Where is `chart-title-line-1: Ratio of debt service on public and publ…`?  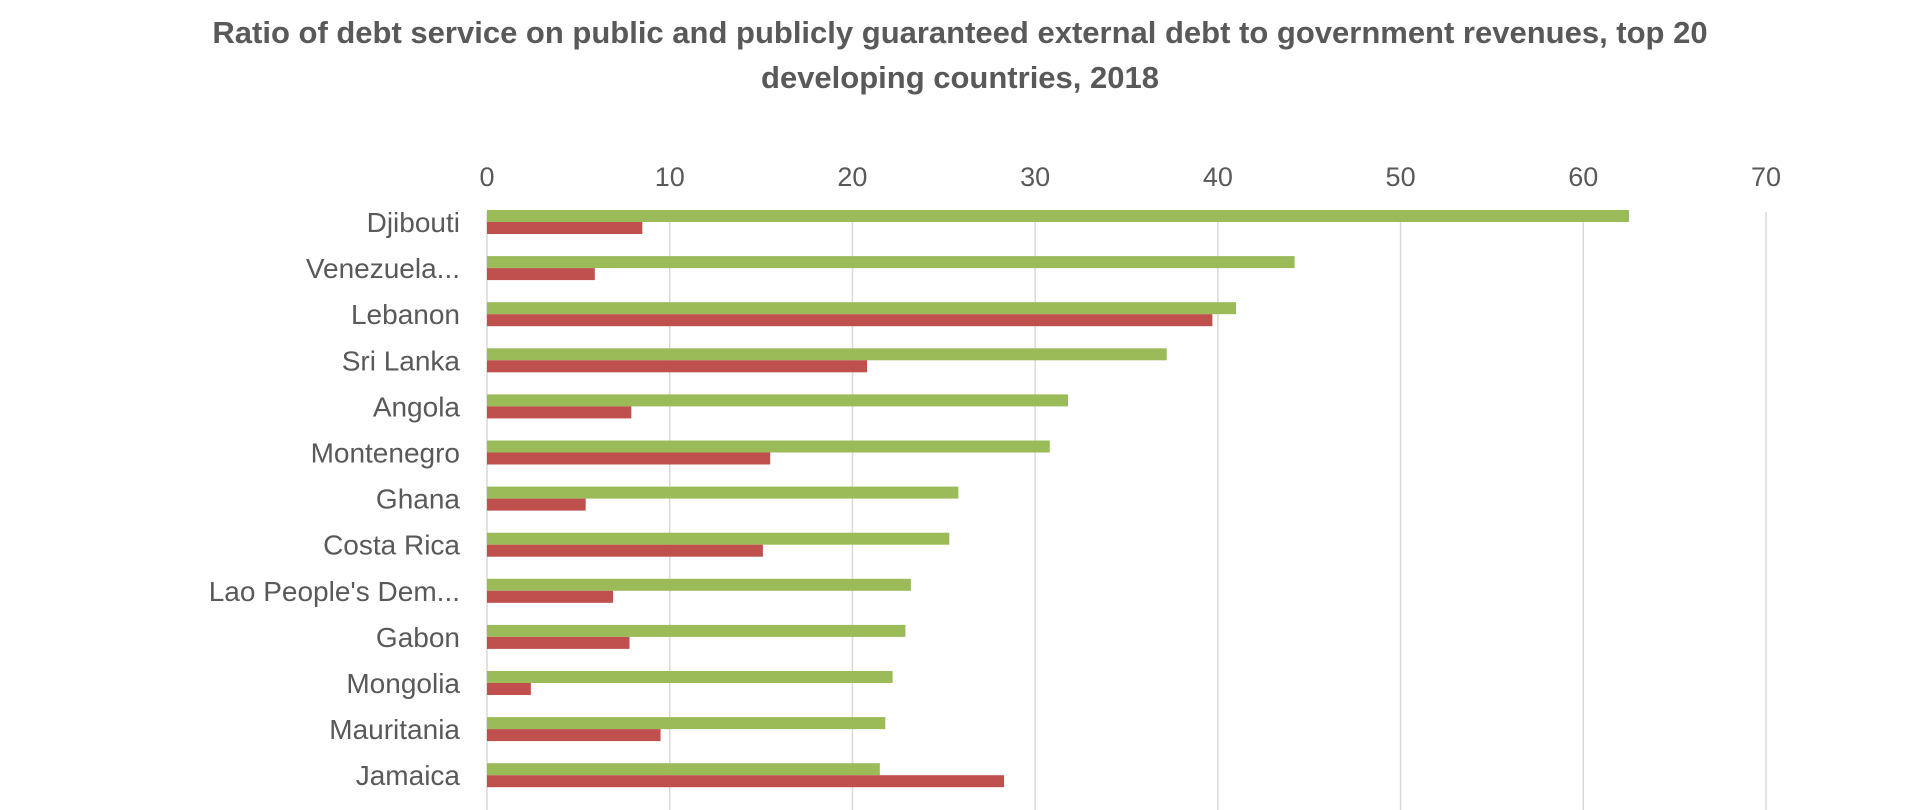
chart-title-line-1: Ratio of debt service on public and publ… is located at coordinates (960, 32).